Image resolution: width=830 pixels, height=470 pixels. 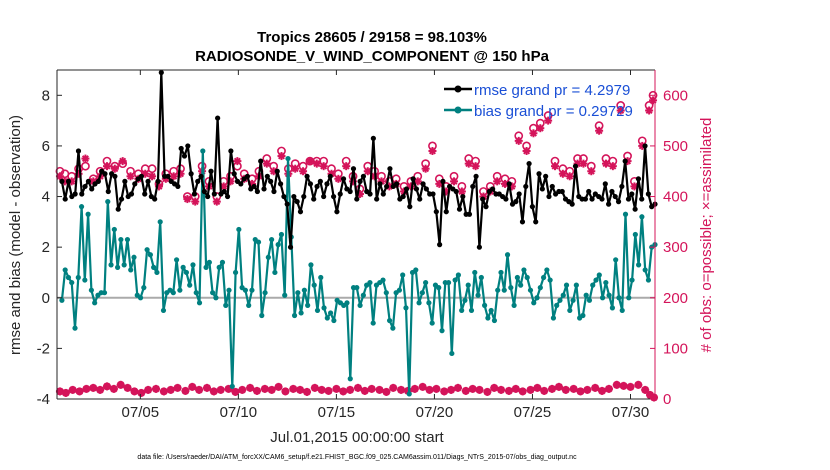 I want to click on x-tick-label: 07/20, so click(x=435, y=412).